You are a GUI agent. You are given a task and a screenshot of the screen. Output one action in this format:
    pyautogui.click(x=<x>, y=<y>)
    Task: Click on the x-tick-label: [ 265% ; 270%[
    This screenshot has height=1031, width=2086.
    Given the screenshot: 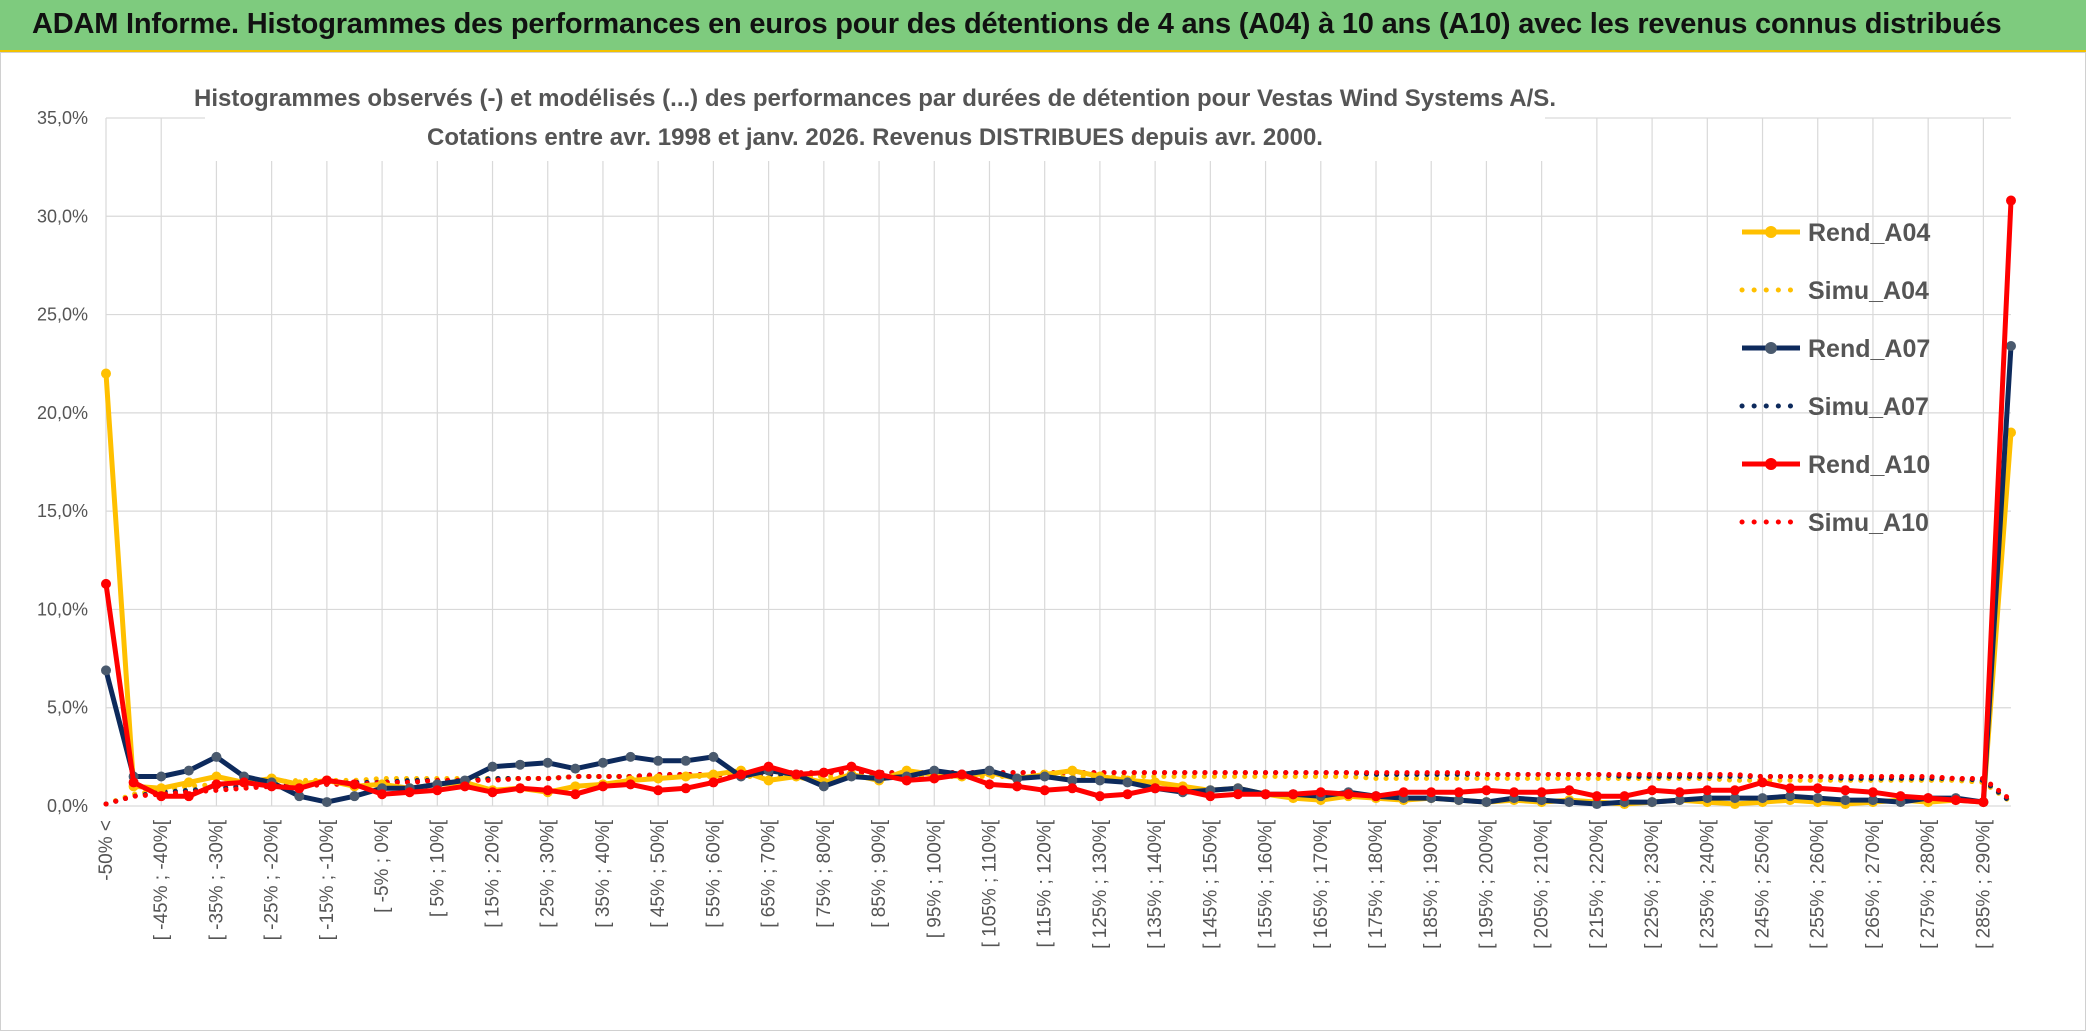 What is the action you would take?
    pyautogui.click(x=1873, y=884)
    